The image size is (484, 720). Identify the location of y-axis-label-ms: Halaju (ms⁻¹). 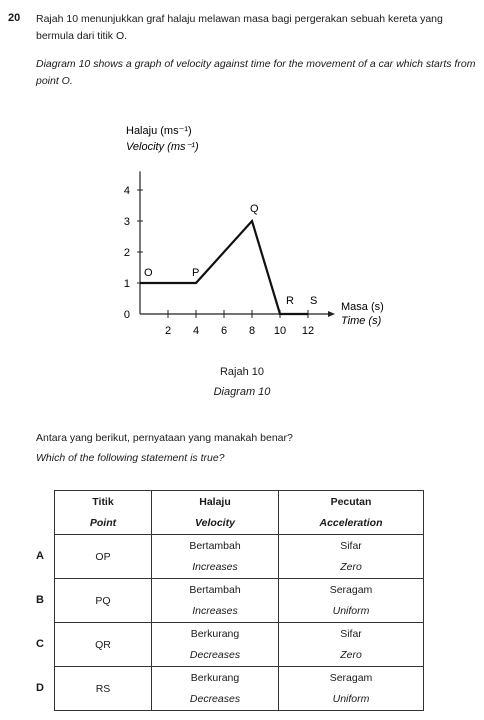
(159, 131).